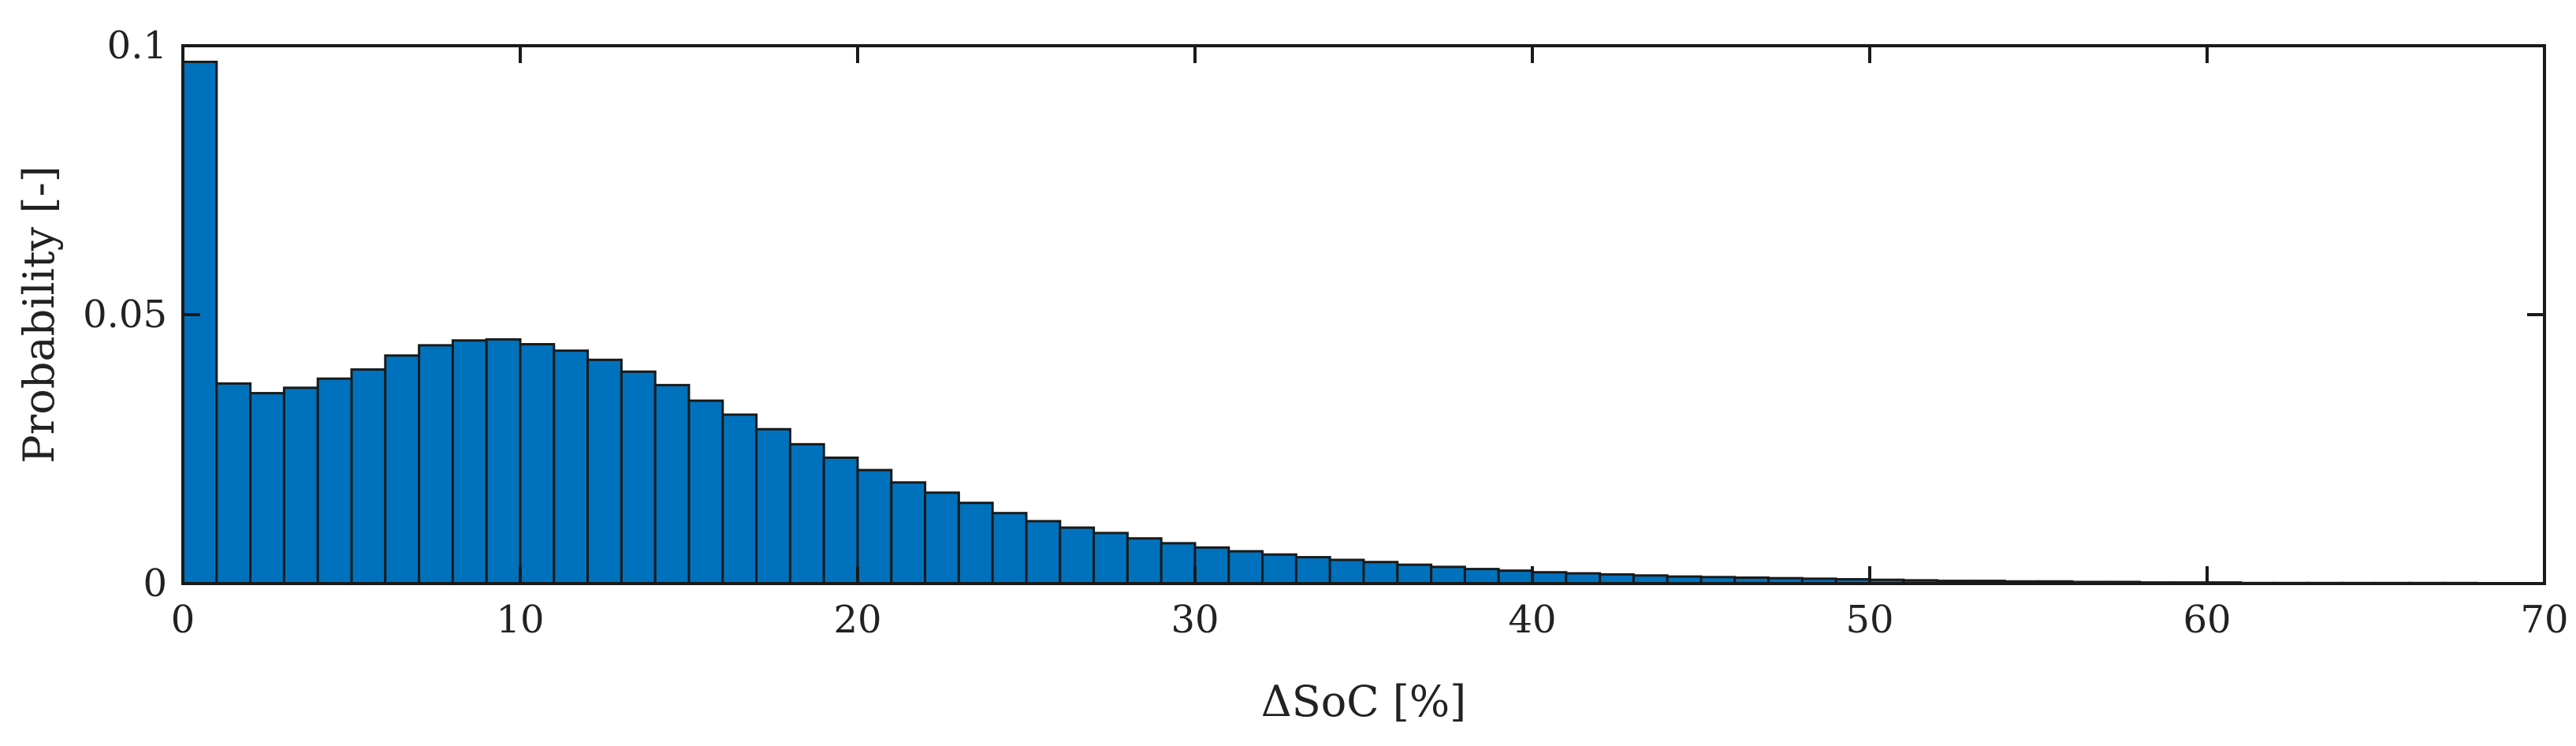  I want to click on x-tick-label: 60, so click(2207, 620).